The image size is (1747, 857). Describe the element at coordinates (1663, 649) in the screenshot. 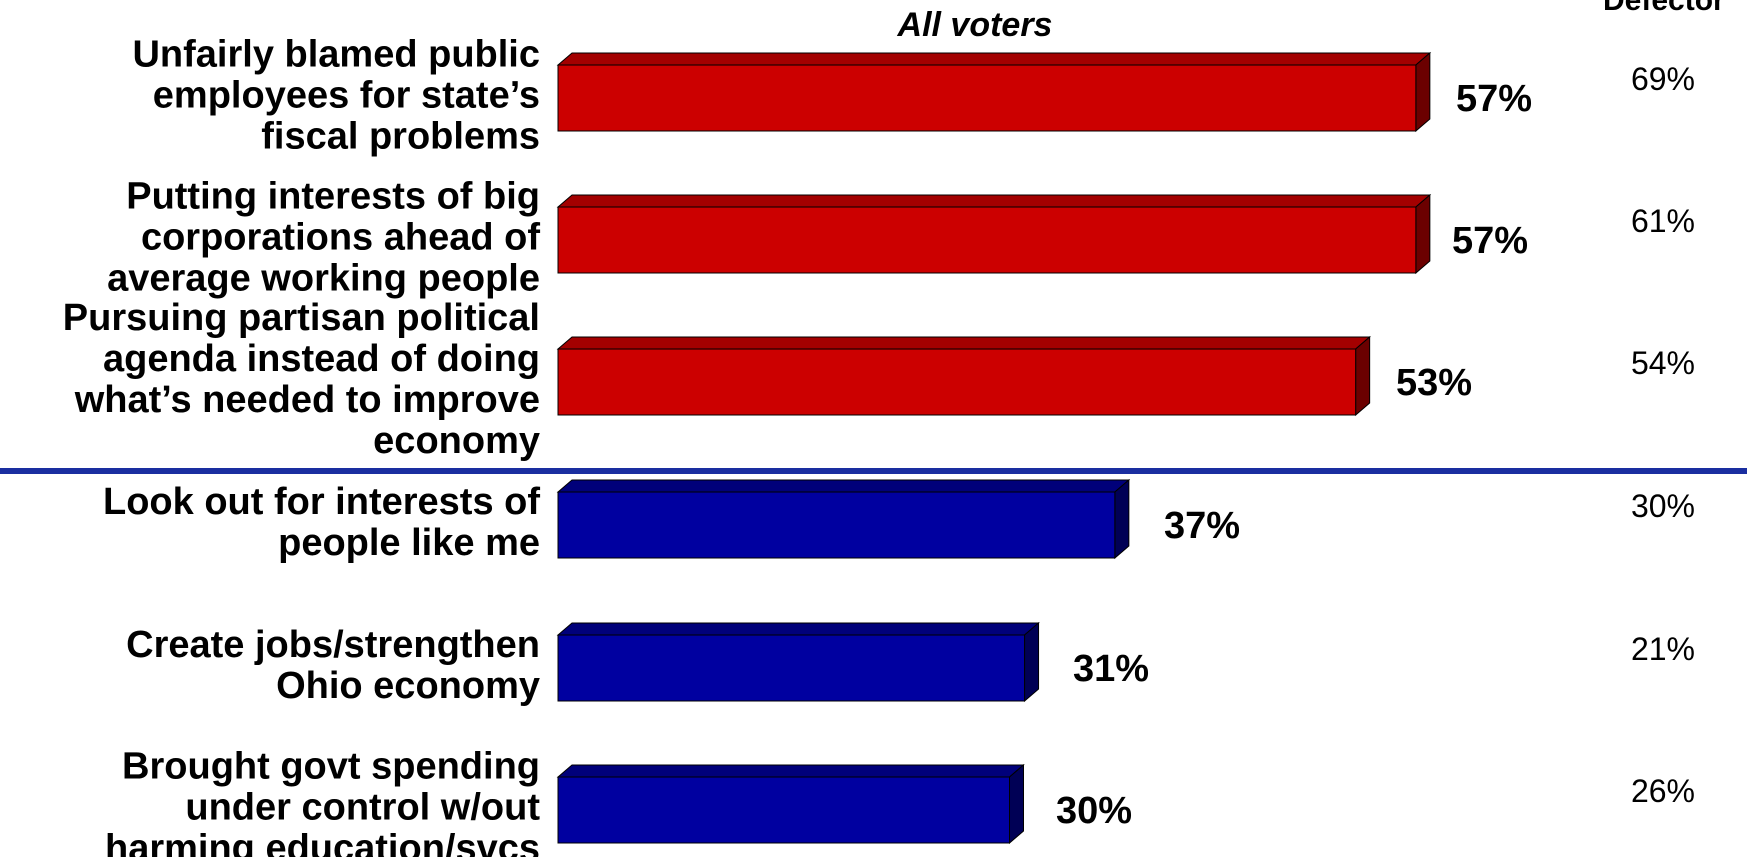

I see `defector-value-label: 21%` at that location.